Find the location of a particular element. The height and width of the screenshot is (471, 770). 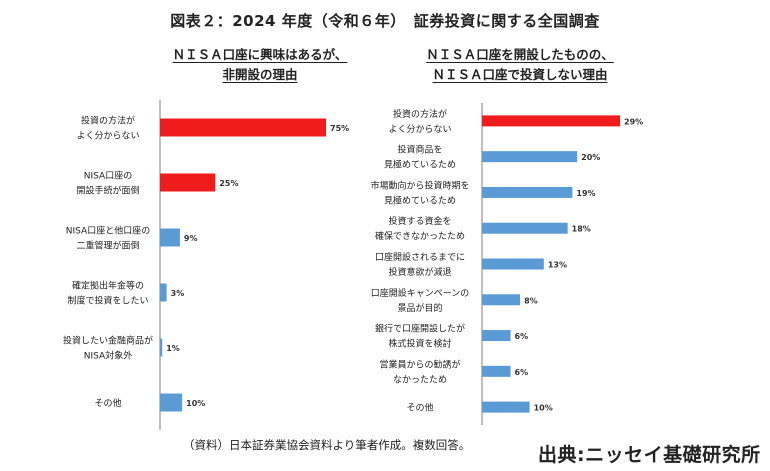

right-value-label: 29% is located at coordinates (633, 121).